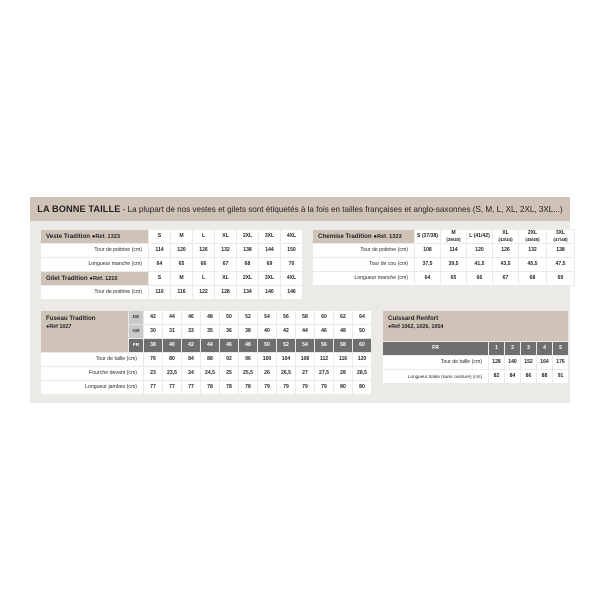  What do you see at coordinates (206, 345) in the screenshot?
I see `fuseau-fr-row: FR 38 40 42 44 46 48 50 52 54 56 58` at bounding box center [206, 345].